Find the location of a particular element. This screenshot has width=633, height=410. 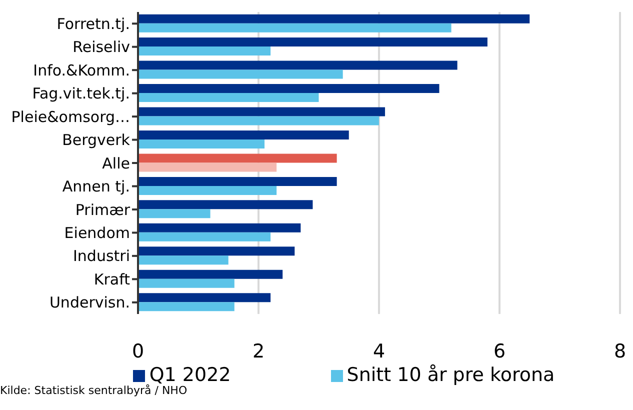

x-tick-label: 2 is located at coordinates (258, 351).